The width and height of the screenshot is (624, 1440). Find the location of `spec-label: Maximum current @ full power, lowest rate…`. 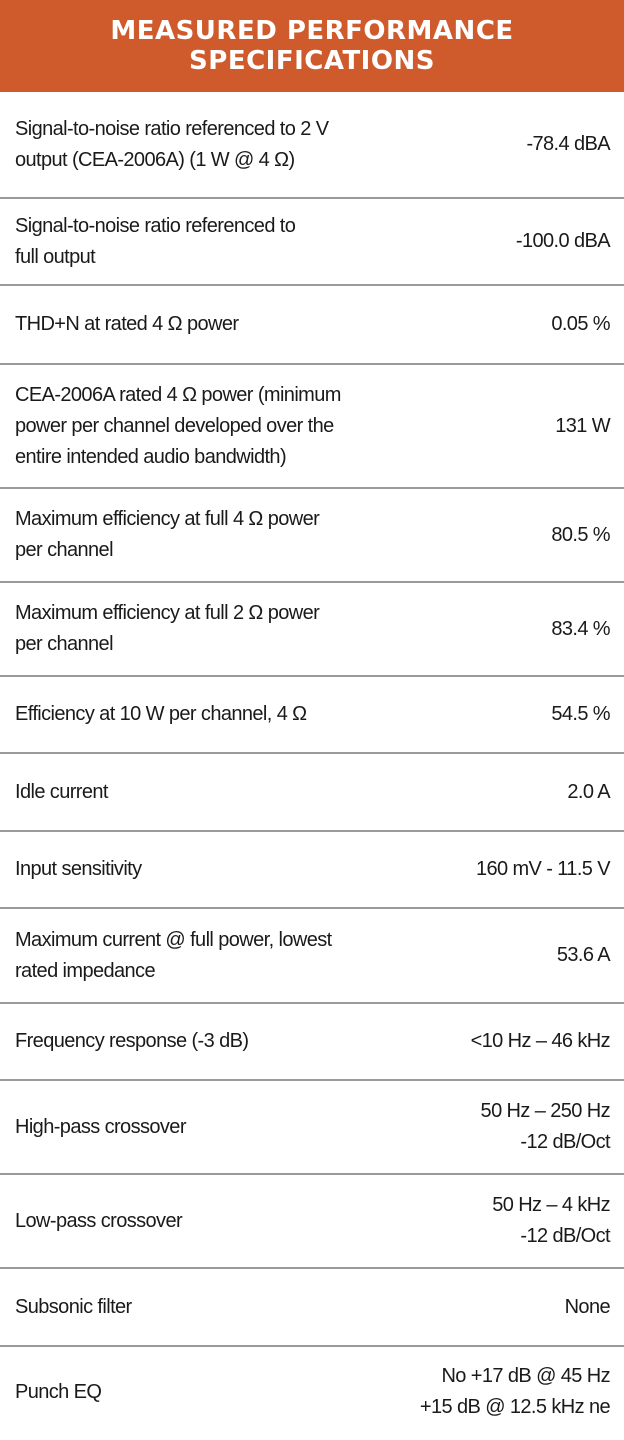

spec-label: Maximum current @ full power, lowest rate… is located at coordinates (190, 956).